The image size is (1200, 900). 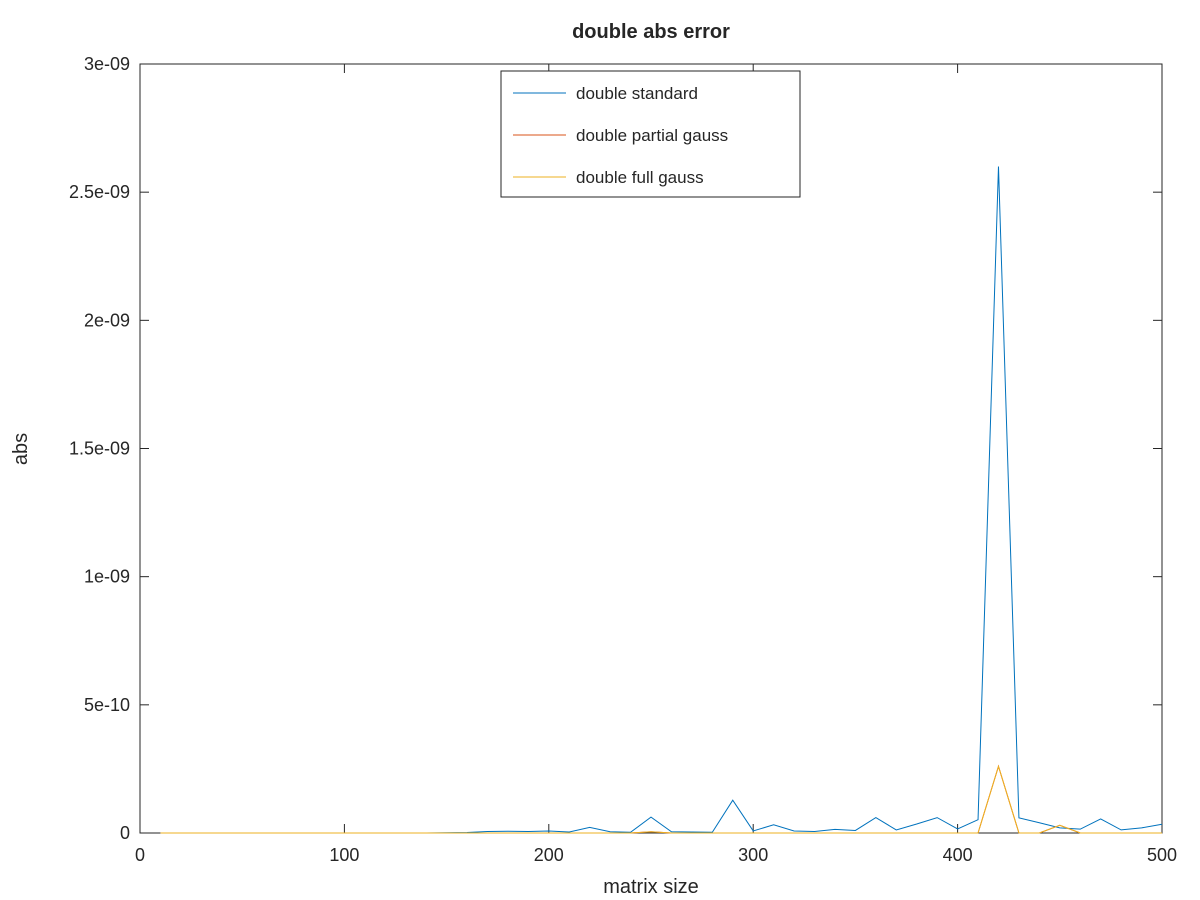 I want to click on y-tick-label: 2.5e-09, so click(x=99, y=192).